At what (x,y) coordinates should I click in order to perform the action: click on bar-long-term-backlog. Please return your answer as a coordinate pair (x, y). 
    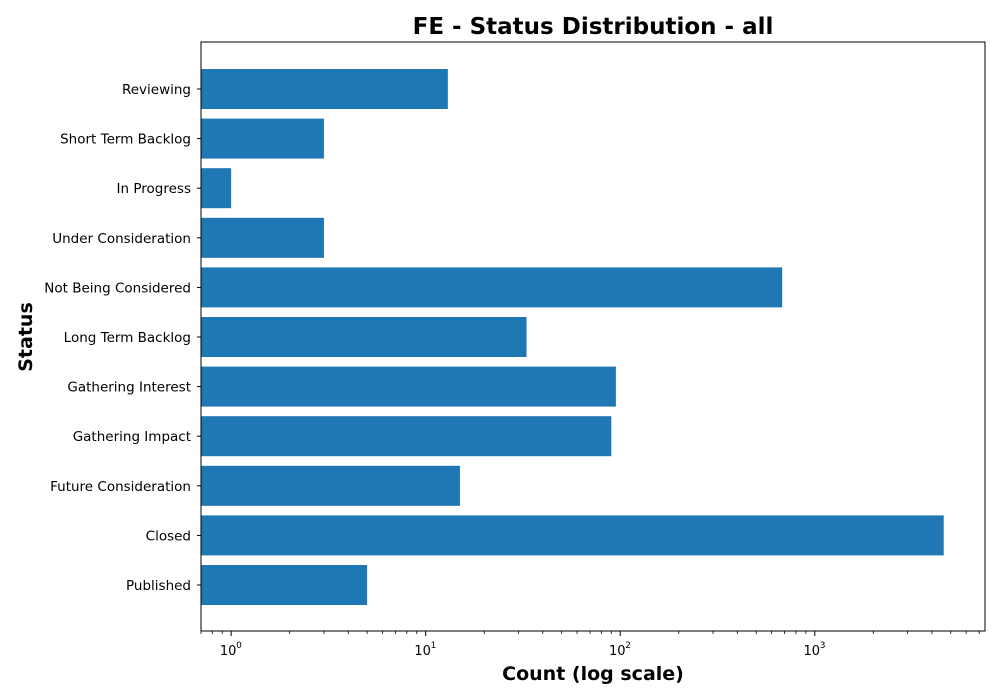
    Looking at the image, I should click on (364, 337).